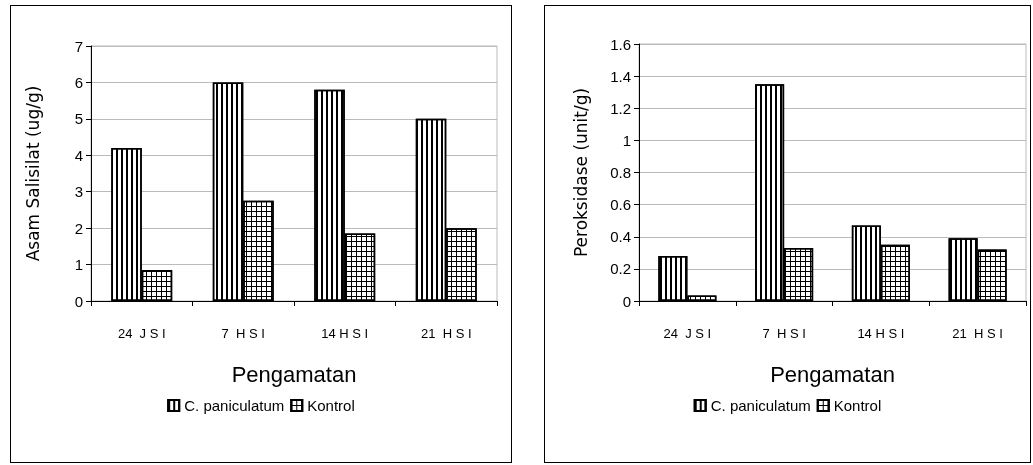  Describe the element at coordinates (32, 173) in the screenshot. I see `y-axis-title: Asam Salisilat (ug/g)` at that location.